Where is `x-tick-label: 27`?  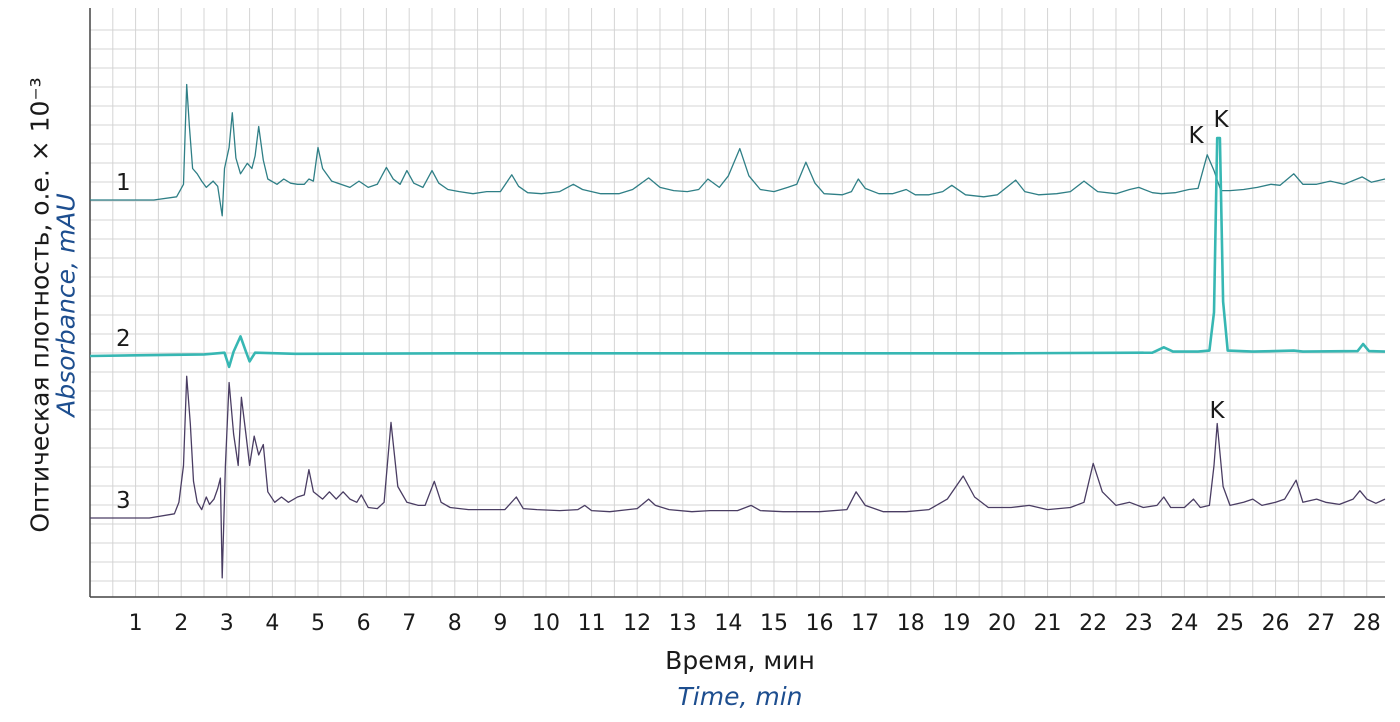 x-tick-label: 27 is located at coordinates (1321, 623).